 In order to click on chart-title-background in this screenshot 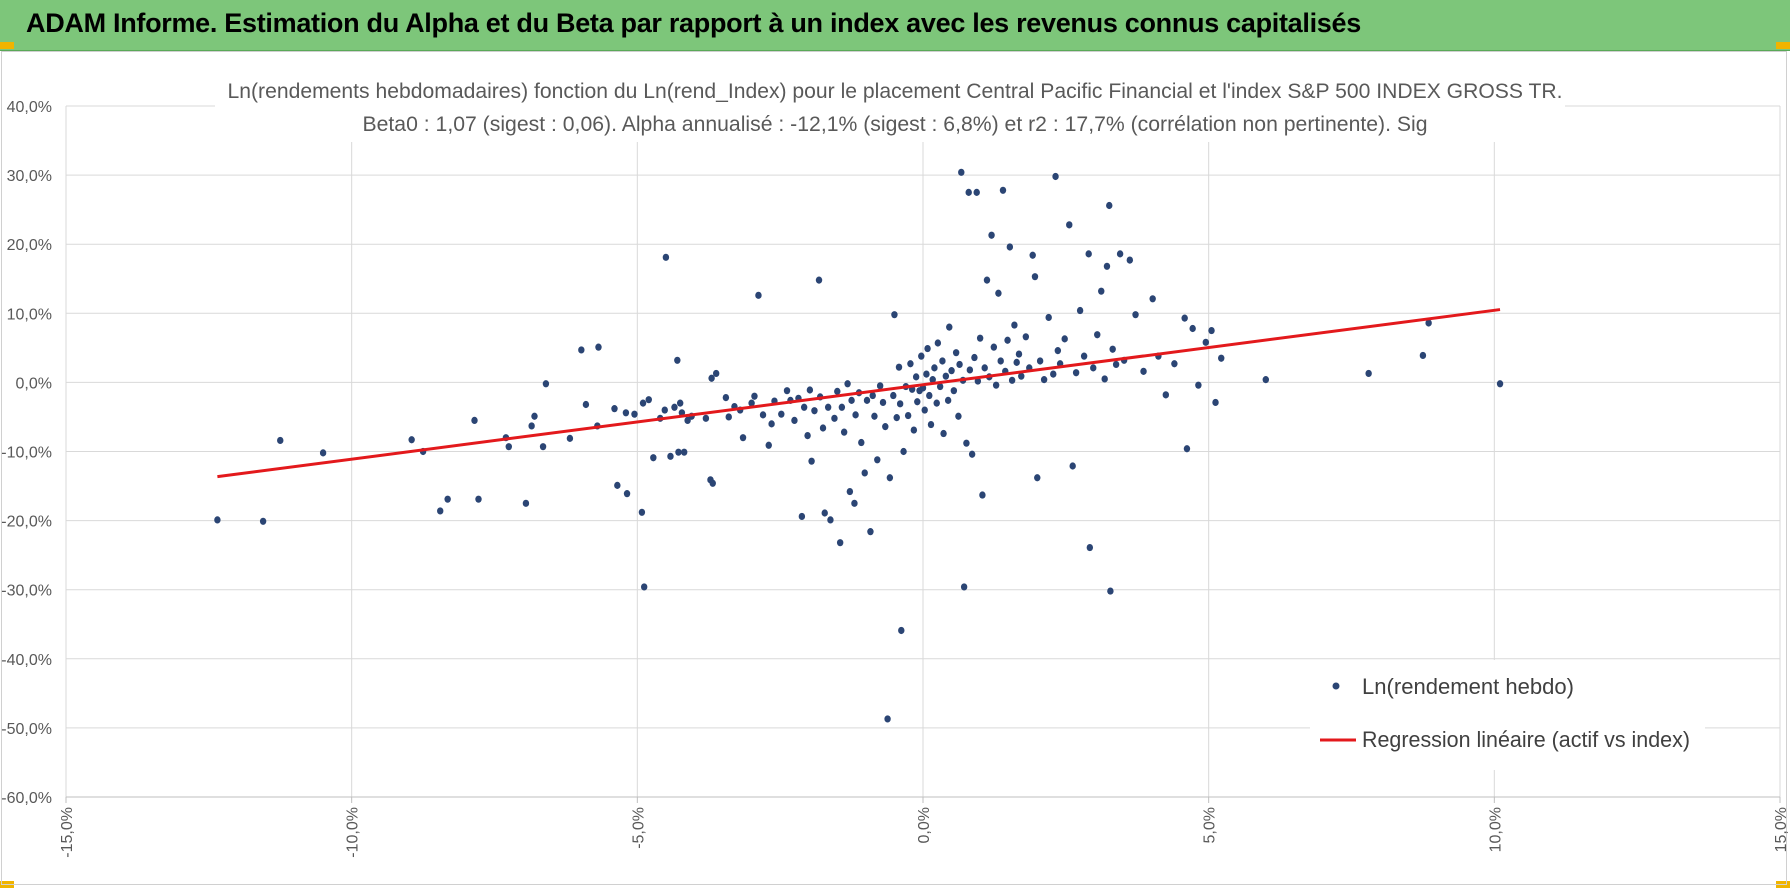, I will do `click(890, 107)`.